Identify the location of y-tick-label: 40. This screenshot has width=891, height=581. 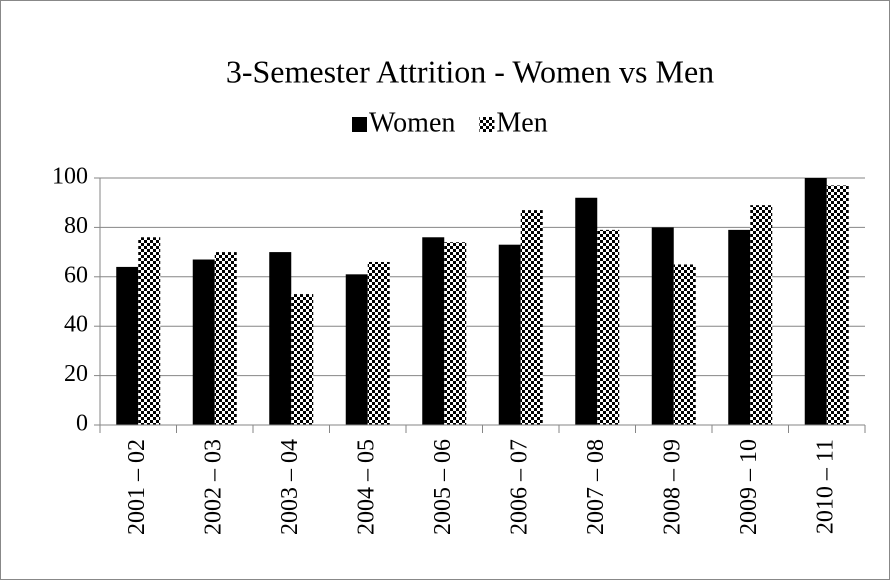
(76, 325).